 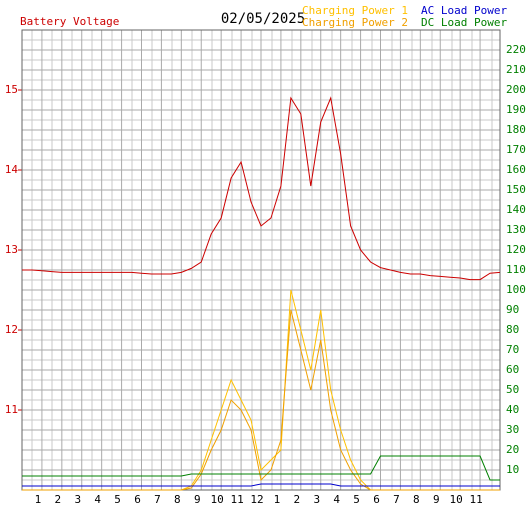 I want to click on y2-tick-label: 140, so click(x=516, y=209).